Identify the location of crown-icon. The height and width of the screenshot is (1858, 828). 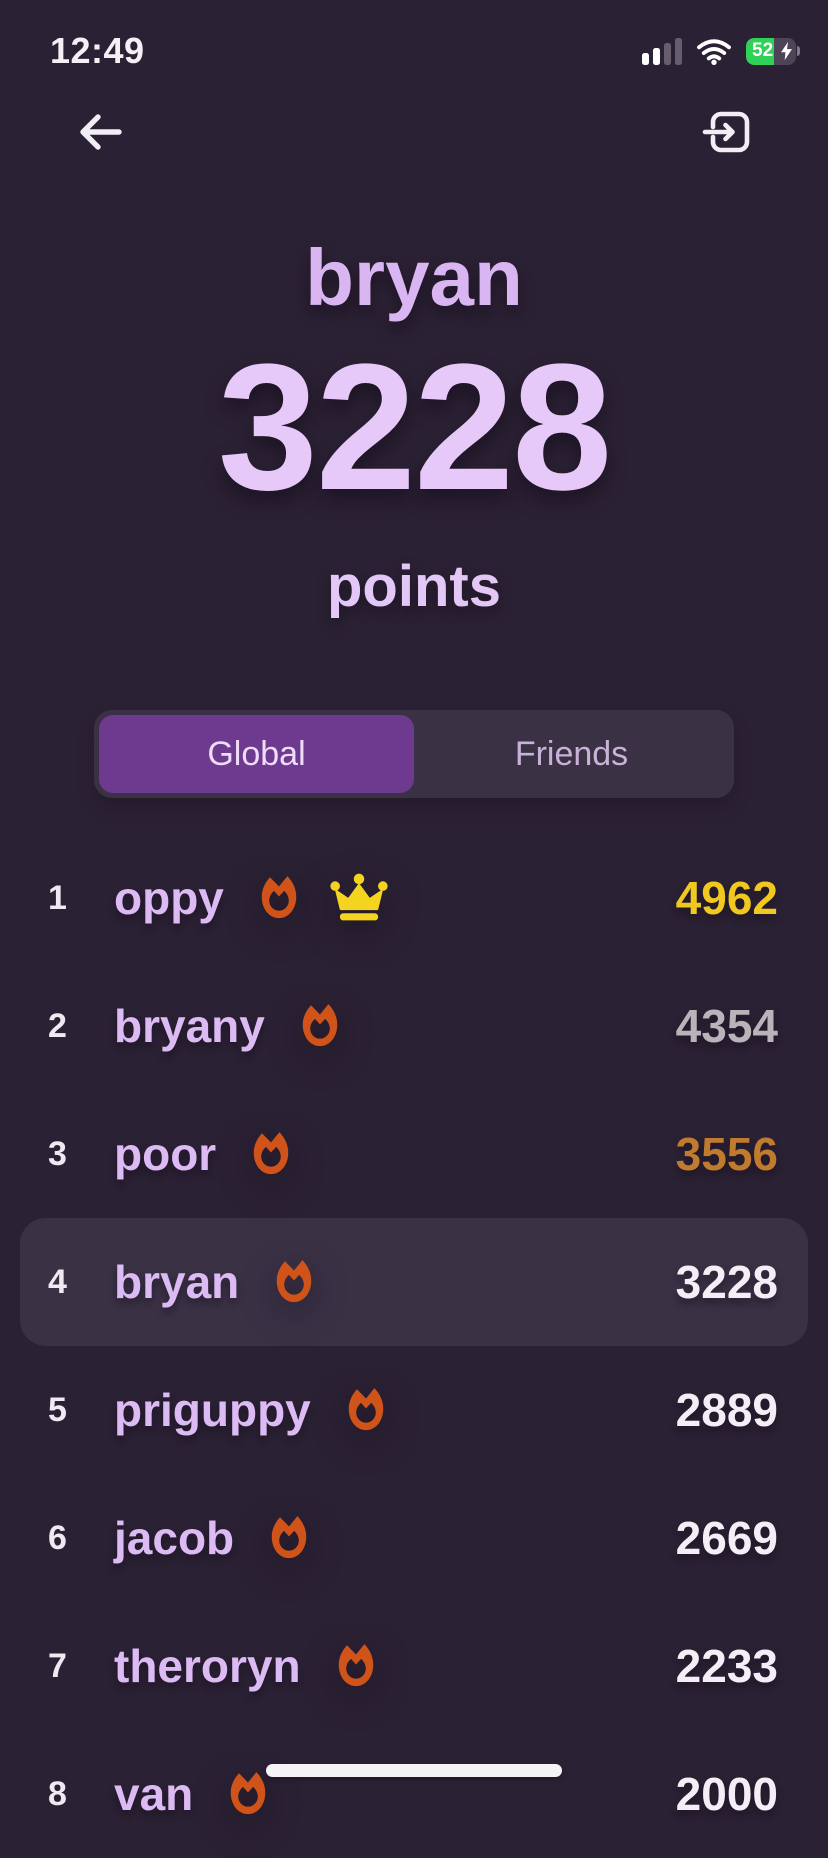
(359, 897).